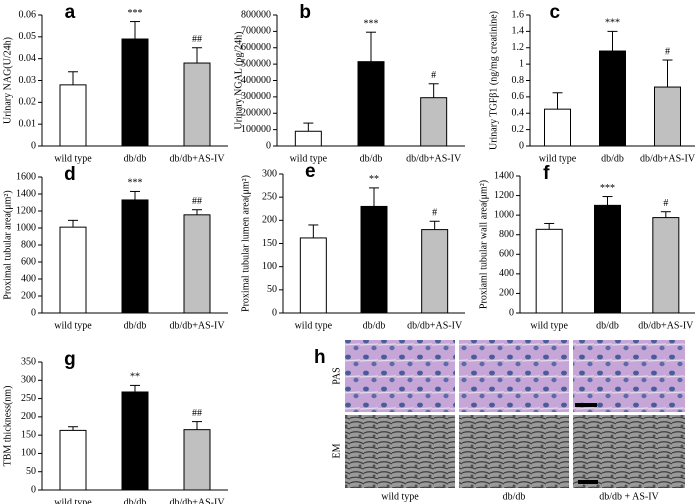 The width and height of the screenshot is (700, 504). Describe the element at coordinates (514, 496) in the screenshot. I see `column-label: db/db` at that location.